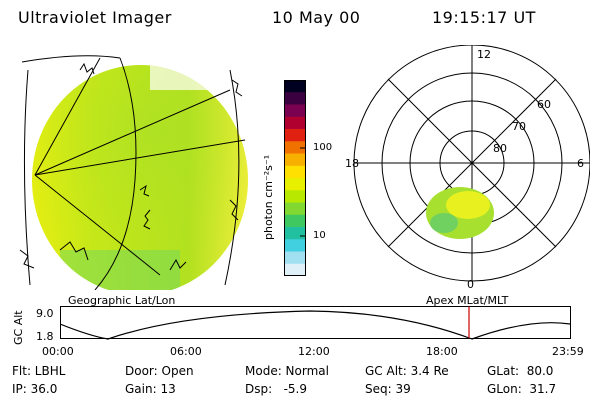 Image resolution: width=600 pixels, height=400 pixels. I want to click on info-gain: Gain: 13, so click(150, 389).